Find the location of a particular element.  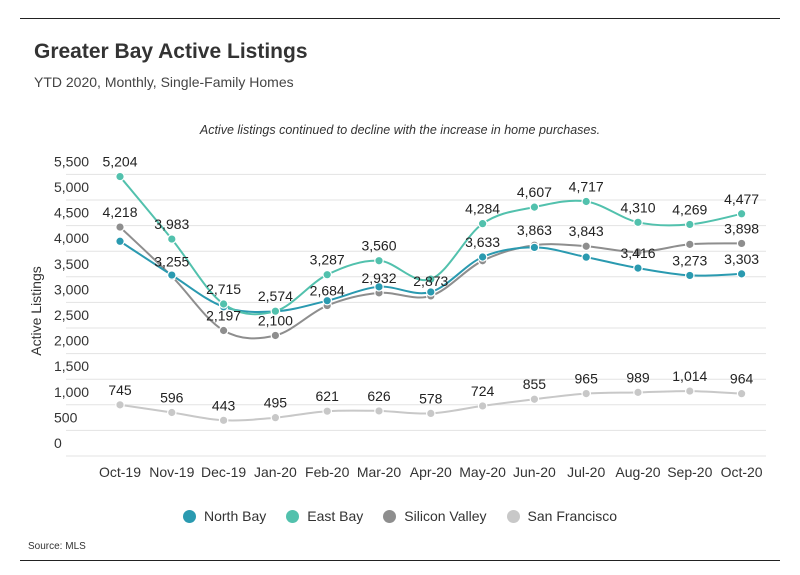

x-tick-label: Mar-20 is located at coordinates (379, 472).